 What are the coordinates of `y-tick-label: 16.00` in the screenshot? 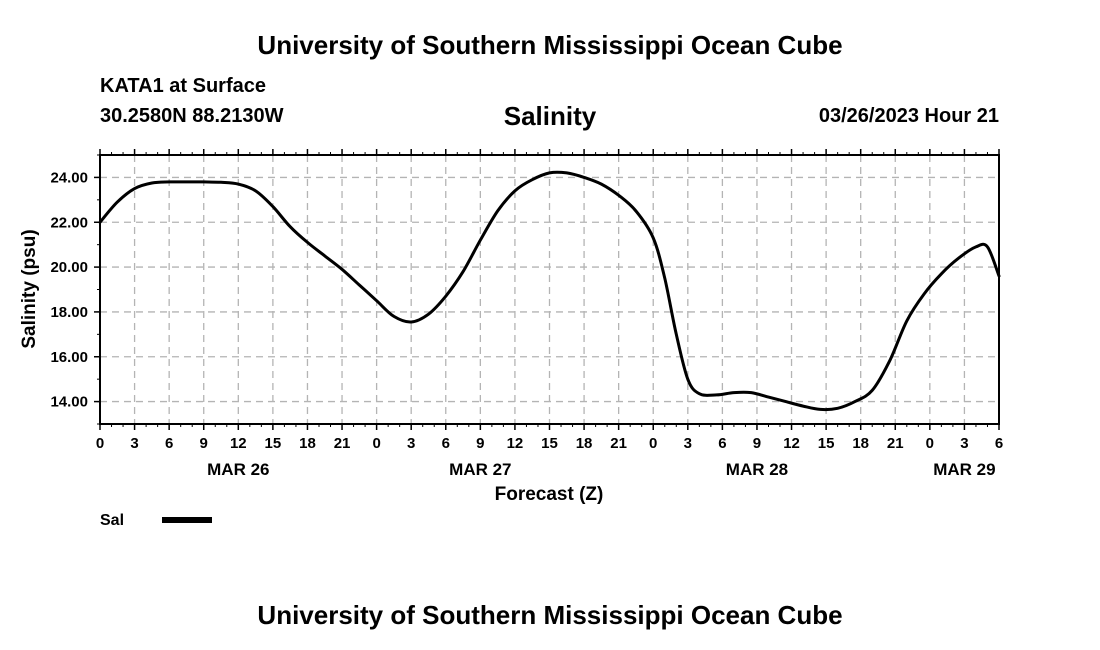 It's located at (69, 357).